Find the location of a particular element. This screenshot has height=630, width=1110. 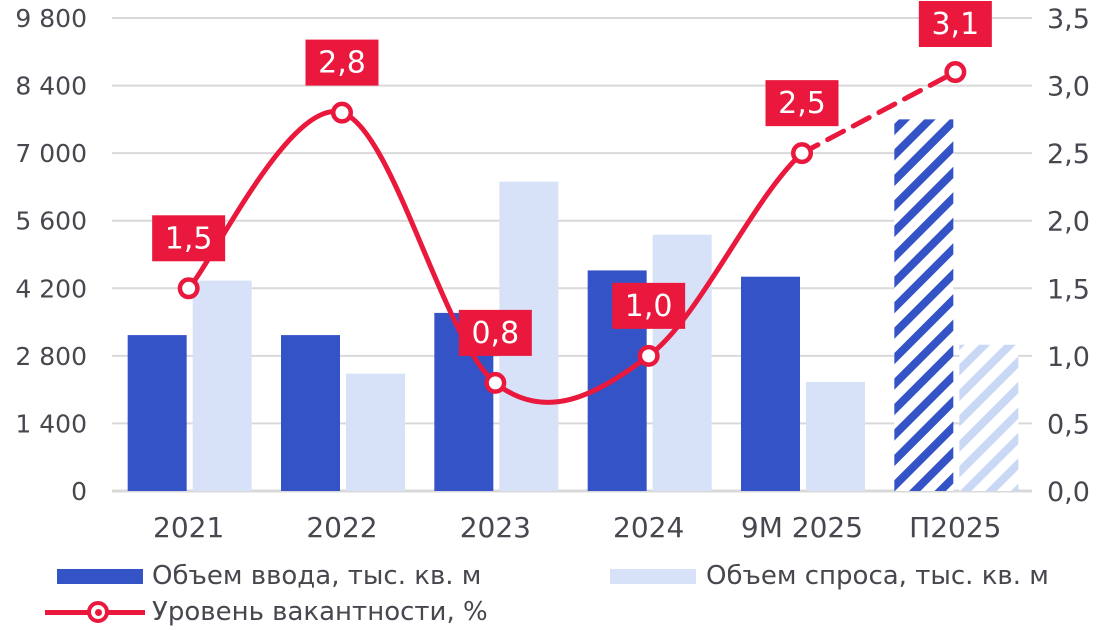

left-axis-tick-label: 2 800 is located at coordinates (51, 356).